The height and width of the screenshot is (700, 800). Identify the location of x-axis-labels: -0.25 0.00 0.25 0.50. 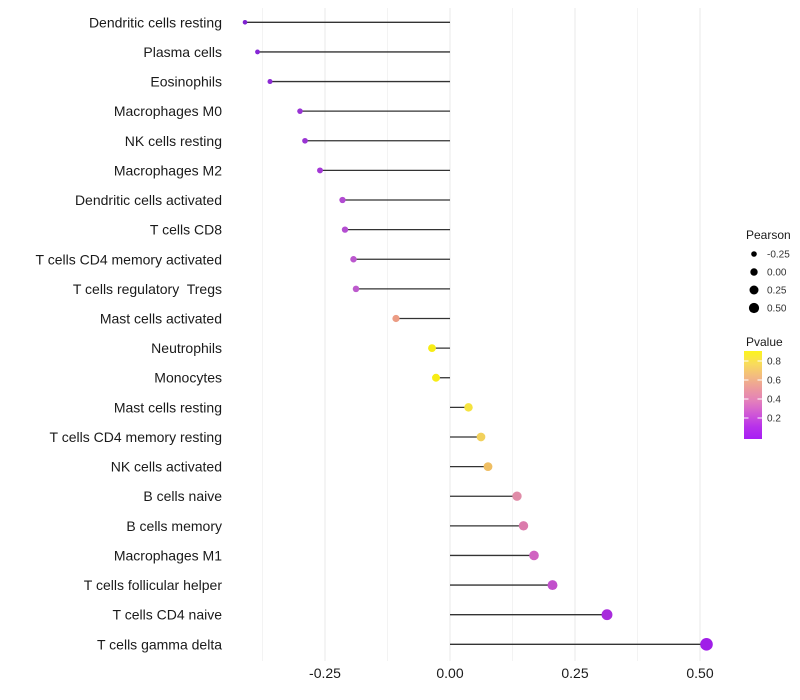
(511, 673).